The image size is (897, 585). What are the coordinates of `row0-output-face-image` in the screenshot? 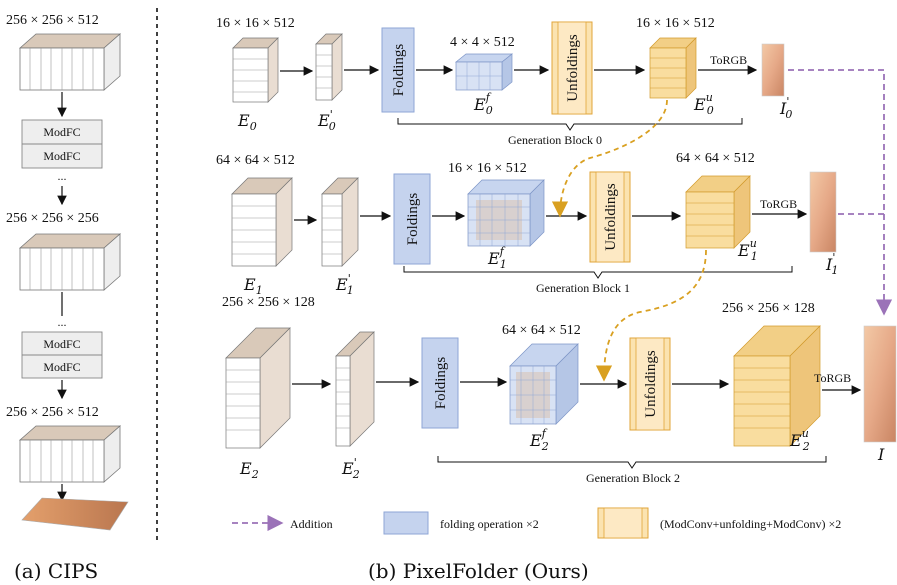 It's located at (773, 70).